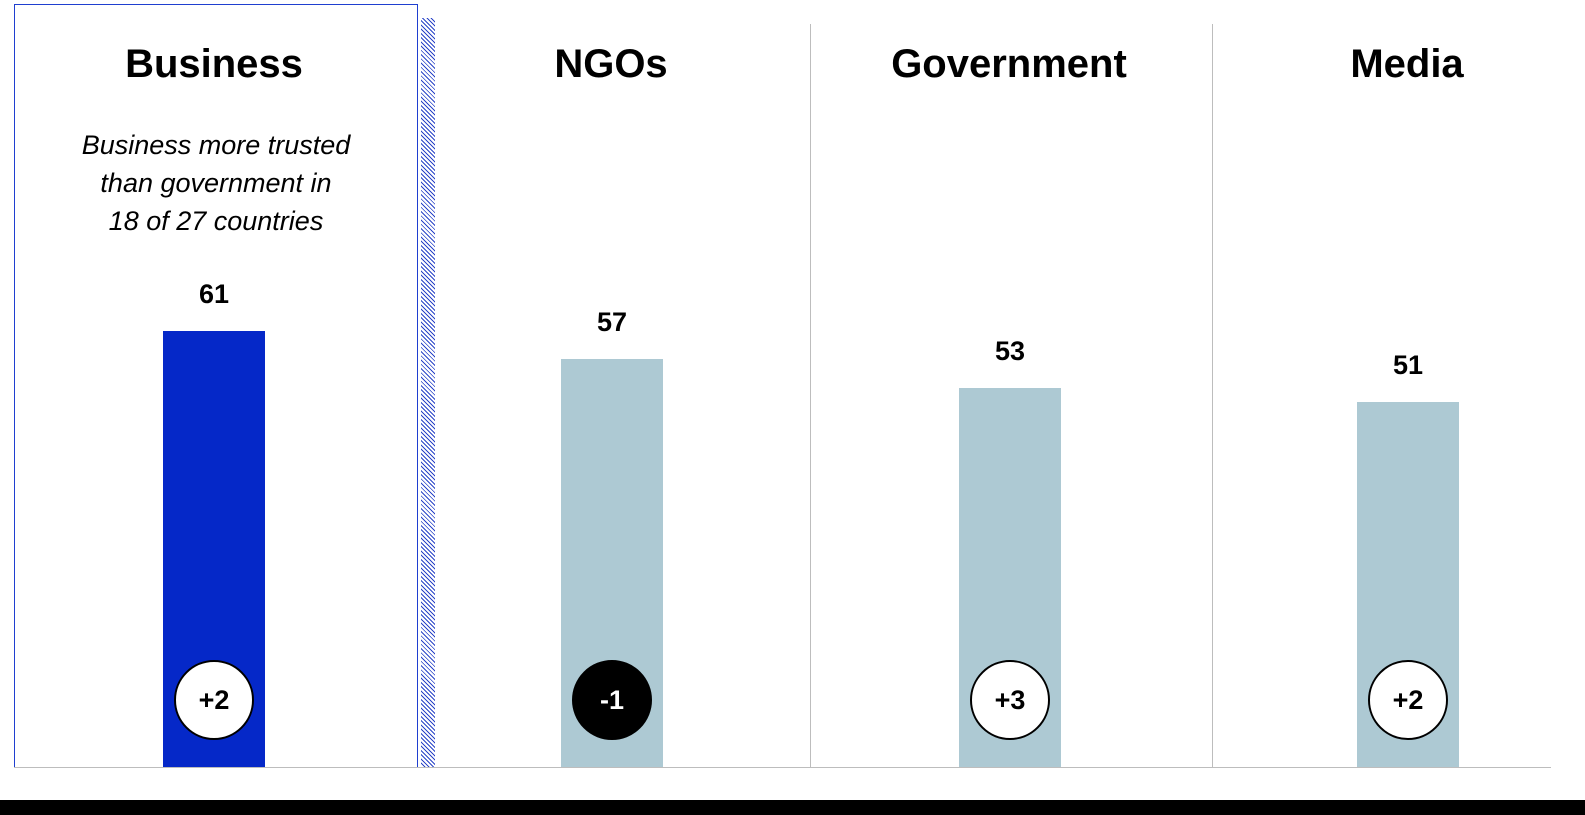 Image resolution: width=1585 pixels, height=815 pixels. What do you see at coordinates (1408, 700) in the screenshot?
I see `change-badge-media: +2` at bounding box center [1408, 700].